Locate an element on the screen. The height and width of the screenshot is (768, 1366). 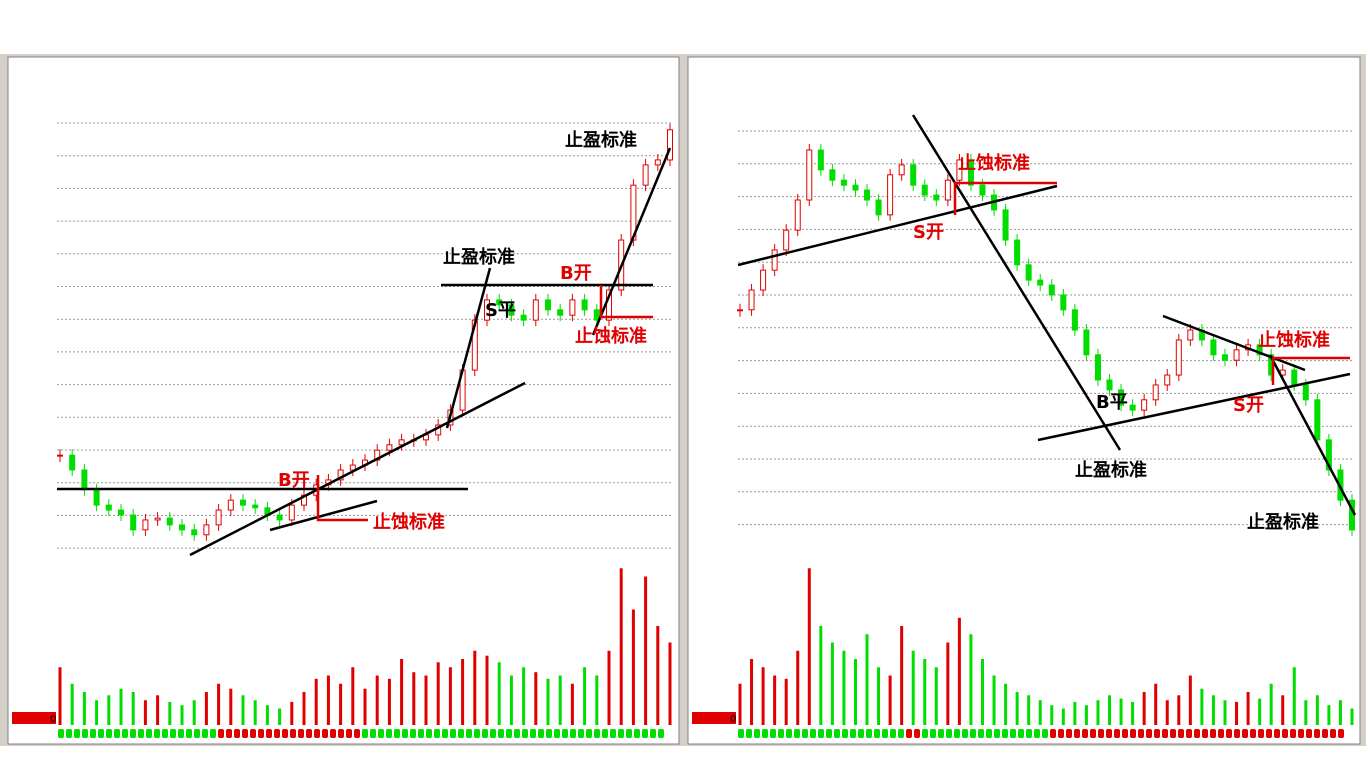
buy-close: B平 is located at coordinates (1112, 402).